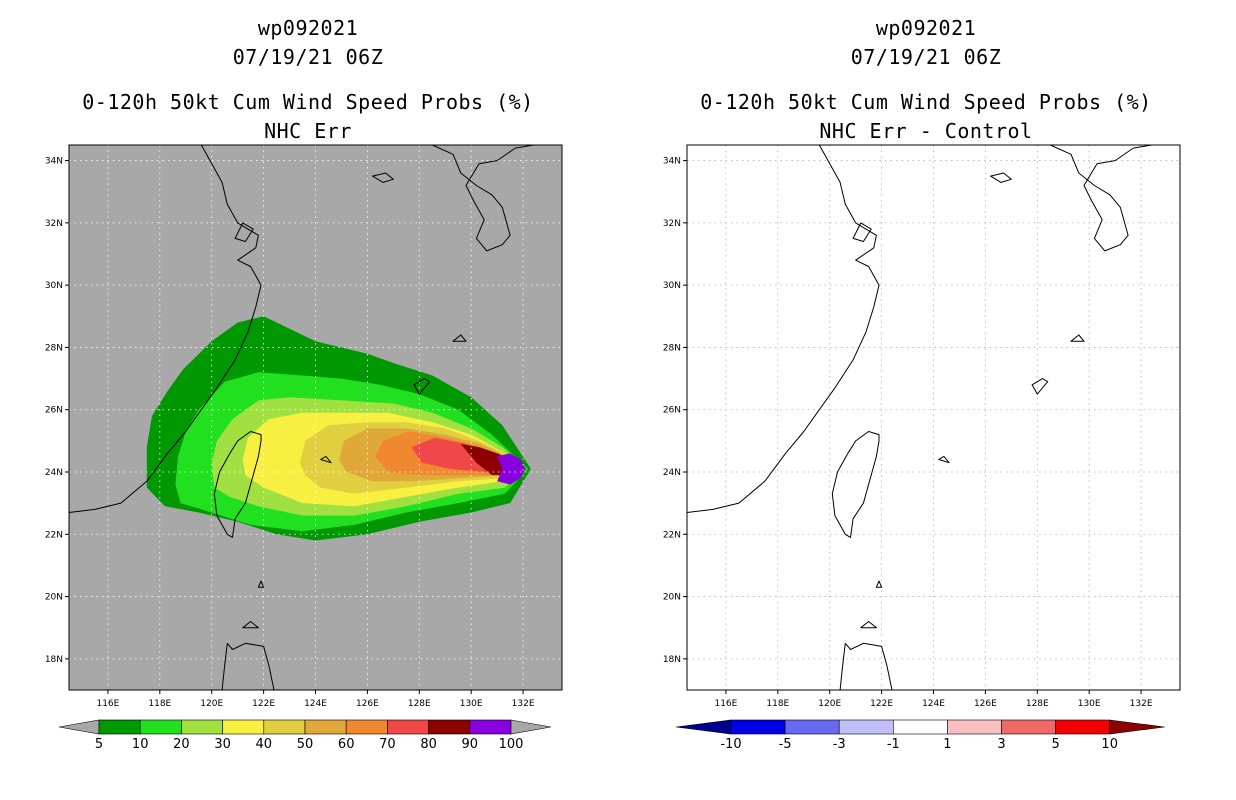 Image resolution: width=1236 pixels, height=800 pixels. Describe the element at coordinates (428, 744) in the screenshot. I see `colorbar-label: 80` at that location.